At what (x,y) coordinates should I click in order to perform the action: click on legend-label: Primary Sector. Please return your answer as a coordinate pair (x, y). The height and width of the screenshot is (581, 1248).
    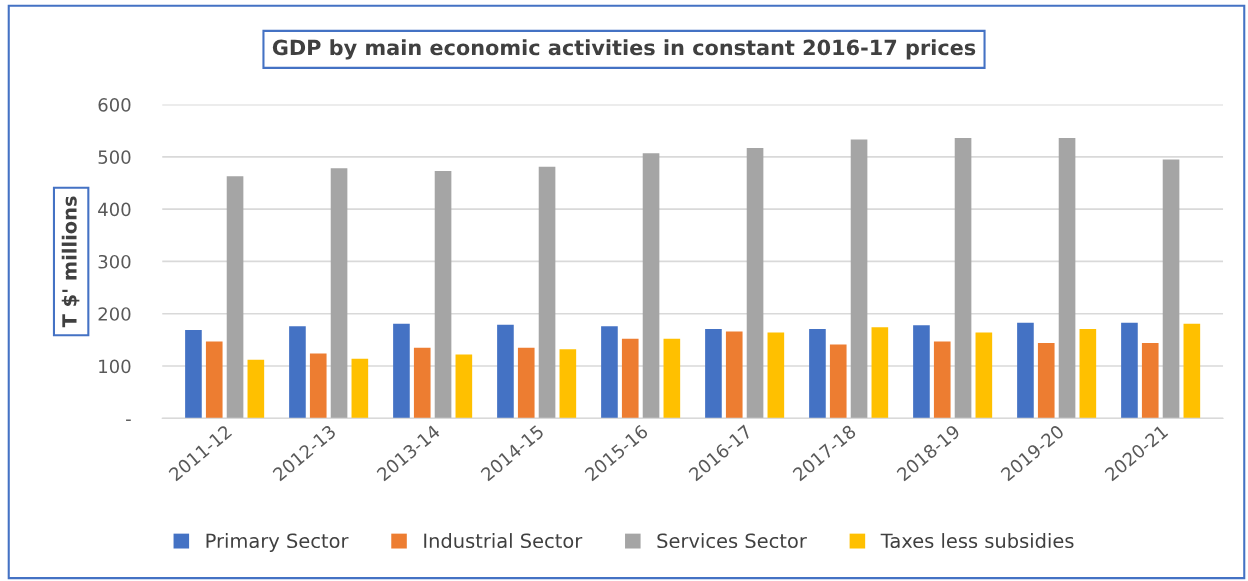
    Looking at the image, I should click on (277, 542).